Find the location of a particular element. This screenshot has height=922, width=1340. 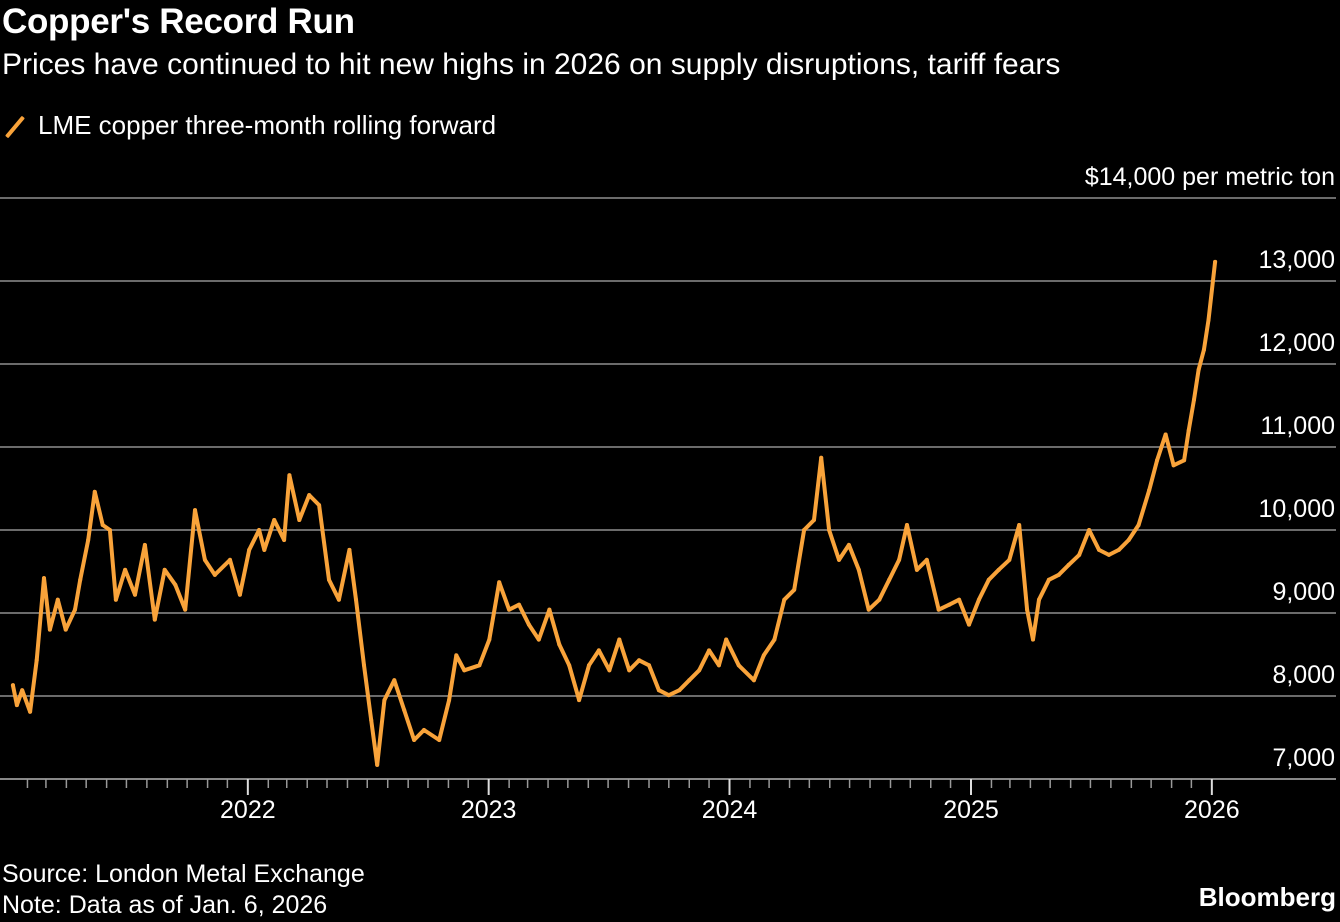

chart-title: Copper's Record Run is located at coordinates (178, 21).